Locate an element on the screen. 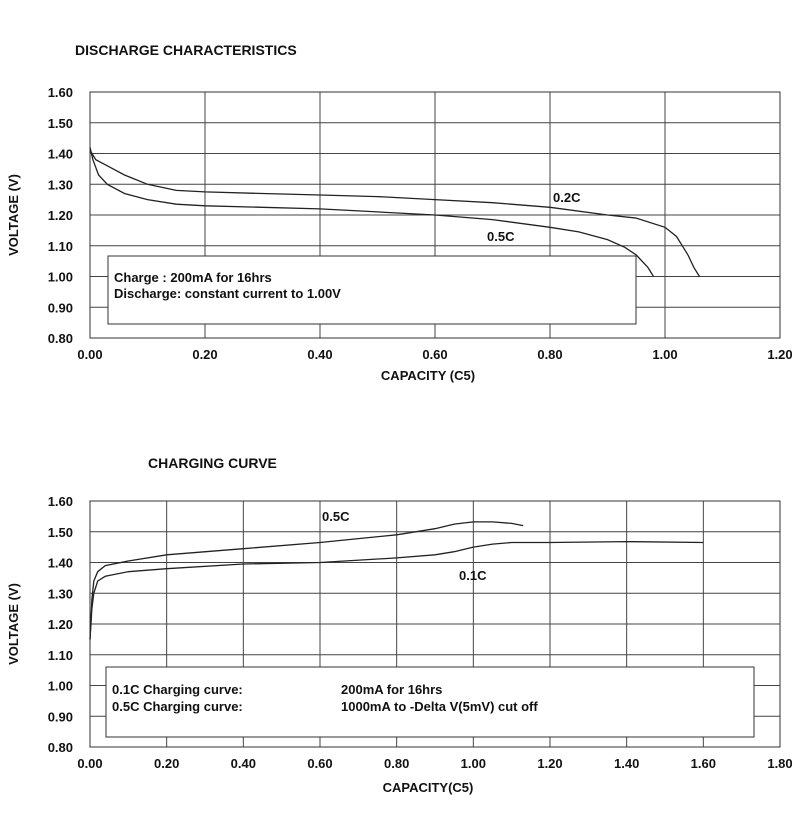 Image resolution: width=800 pixels, height=819 pixels. x-axis-label: CAPACITY(C5) is located at coordinates (428, 787).